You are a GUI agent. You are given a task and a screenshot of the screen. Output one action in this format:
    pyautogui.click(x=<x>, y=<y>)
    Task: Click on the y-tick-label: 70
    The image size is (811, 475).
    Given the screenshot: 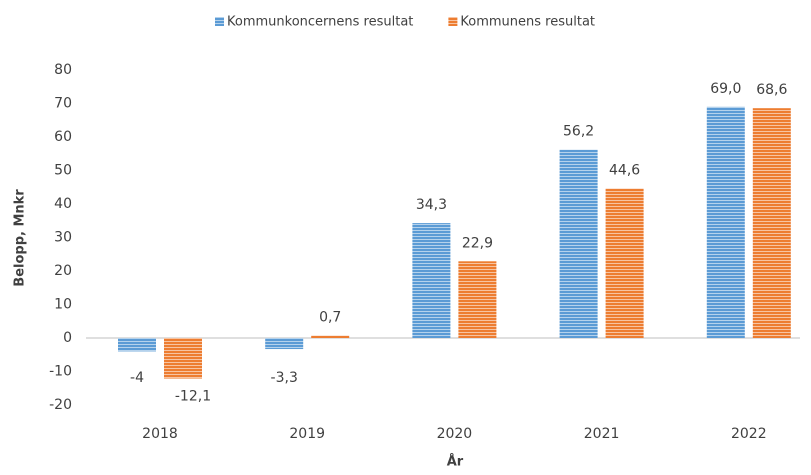 What is the action you would take?
    pyautogui.click(x=63, y=104)
    